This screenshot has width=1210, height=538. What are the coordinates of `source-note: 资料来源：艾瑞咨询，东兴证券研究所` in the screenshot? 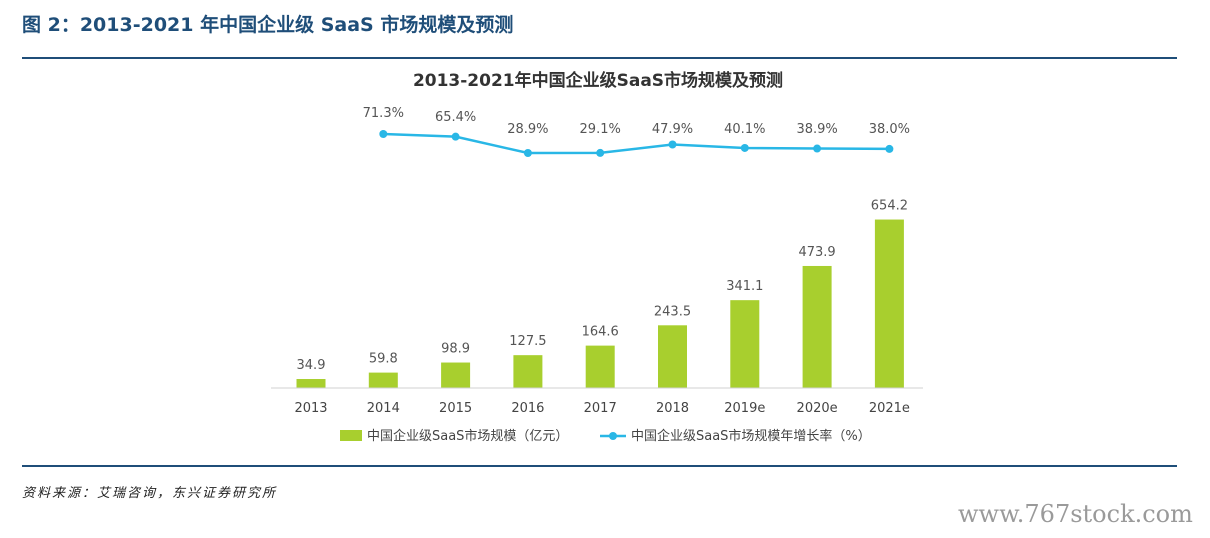 It's located at (150, 493).